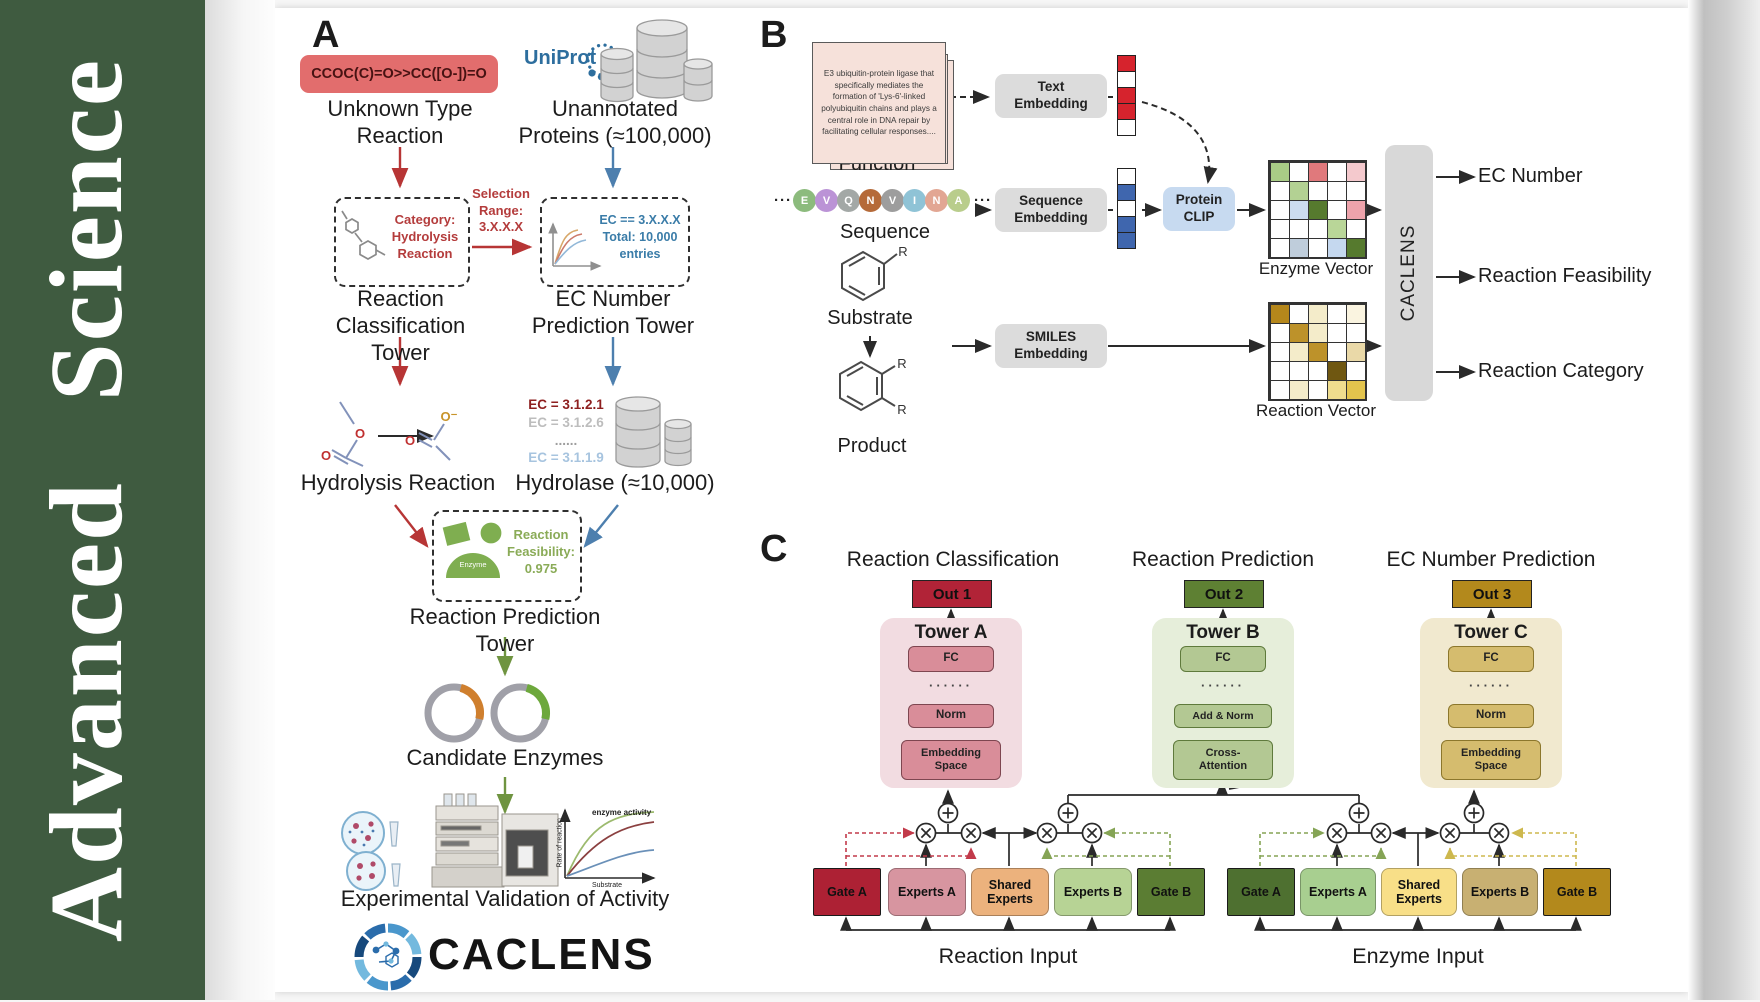  I want to click on tower-a-norm-block: Norm, so click(951, 716).